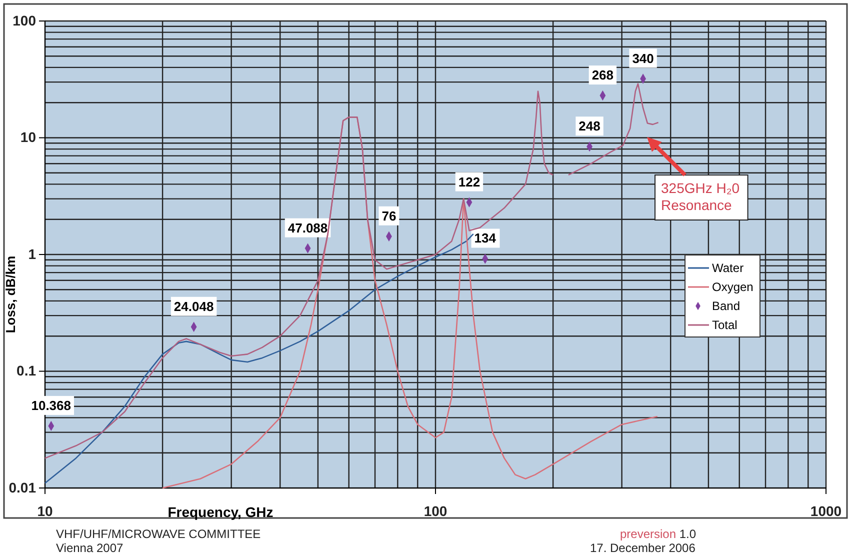 The image size is (851, 555). Describe the element at coordinates (389, 216) in the screenshot. I see `annotation: 76` at that location.